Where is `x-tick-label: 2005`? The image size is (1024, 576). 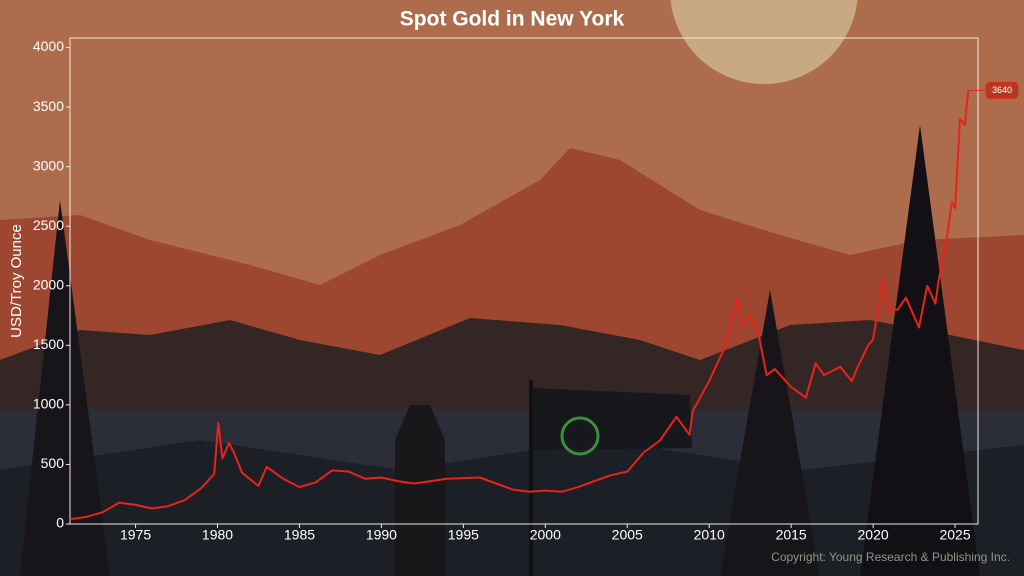 x-tick-label: 2005 is located at coordinates (627, 535).